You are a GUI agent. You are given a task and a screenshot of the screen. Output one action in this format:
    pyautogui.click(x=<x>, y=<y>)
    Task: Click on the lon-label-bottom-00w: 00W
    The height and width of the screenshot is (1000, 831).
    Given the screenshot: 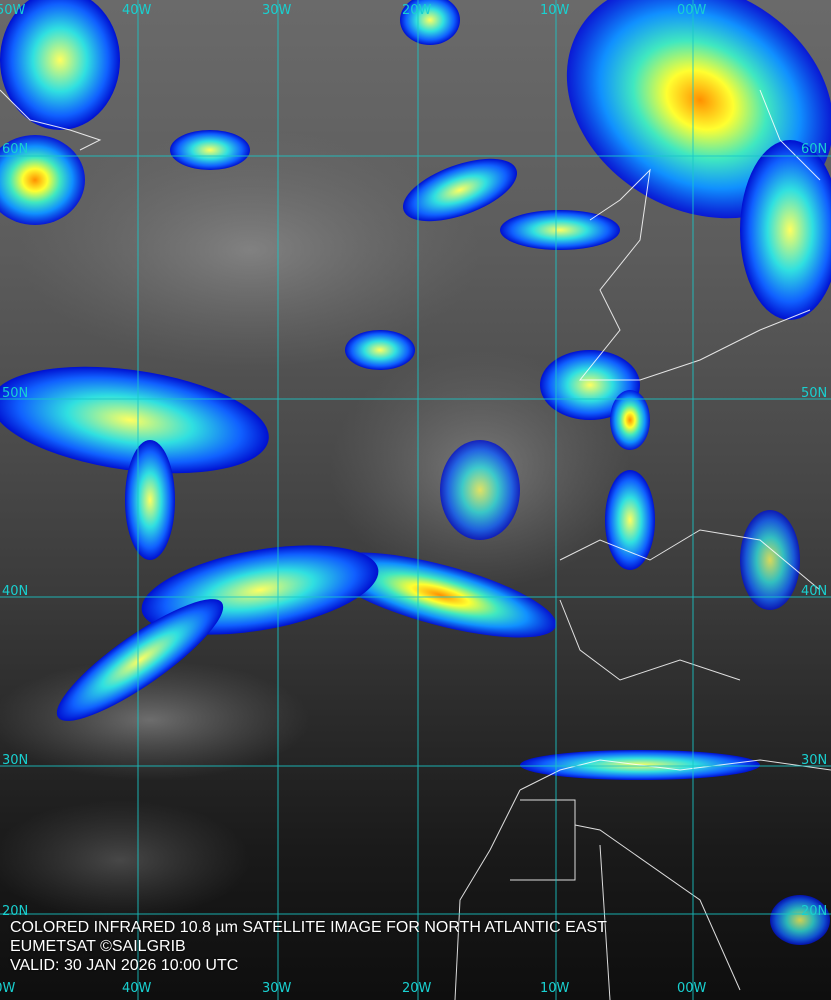 What is the action you would take?
    pyautogui.click(x=692, y=988)
    